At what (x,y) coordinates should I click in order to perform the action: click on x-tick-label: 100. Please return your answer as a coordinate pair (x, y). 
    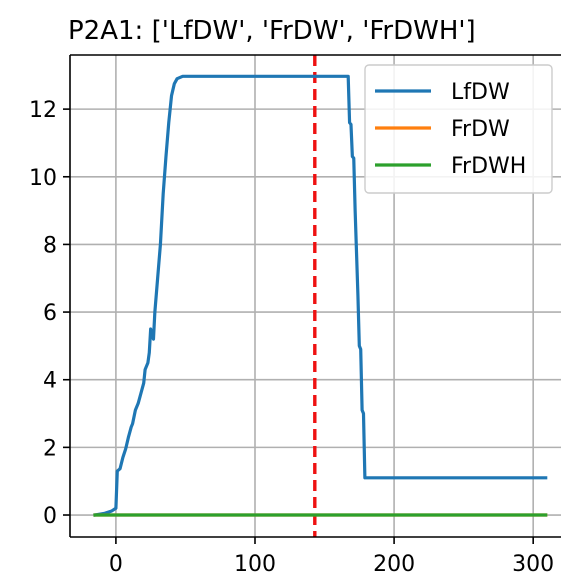
    Looking at the image, I should click on (255, 564).